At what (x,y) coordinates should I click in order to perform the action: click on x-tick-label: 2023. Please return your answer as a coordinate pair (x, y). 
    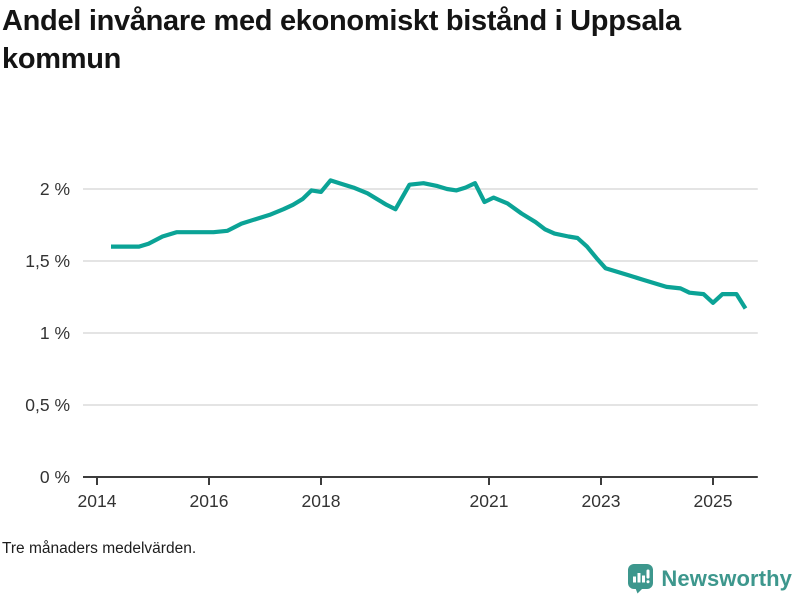
    Looking at the image, I should click on (601, 501).